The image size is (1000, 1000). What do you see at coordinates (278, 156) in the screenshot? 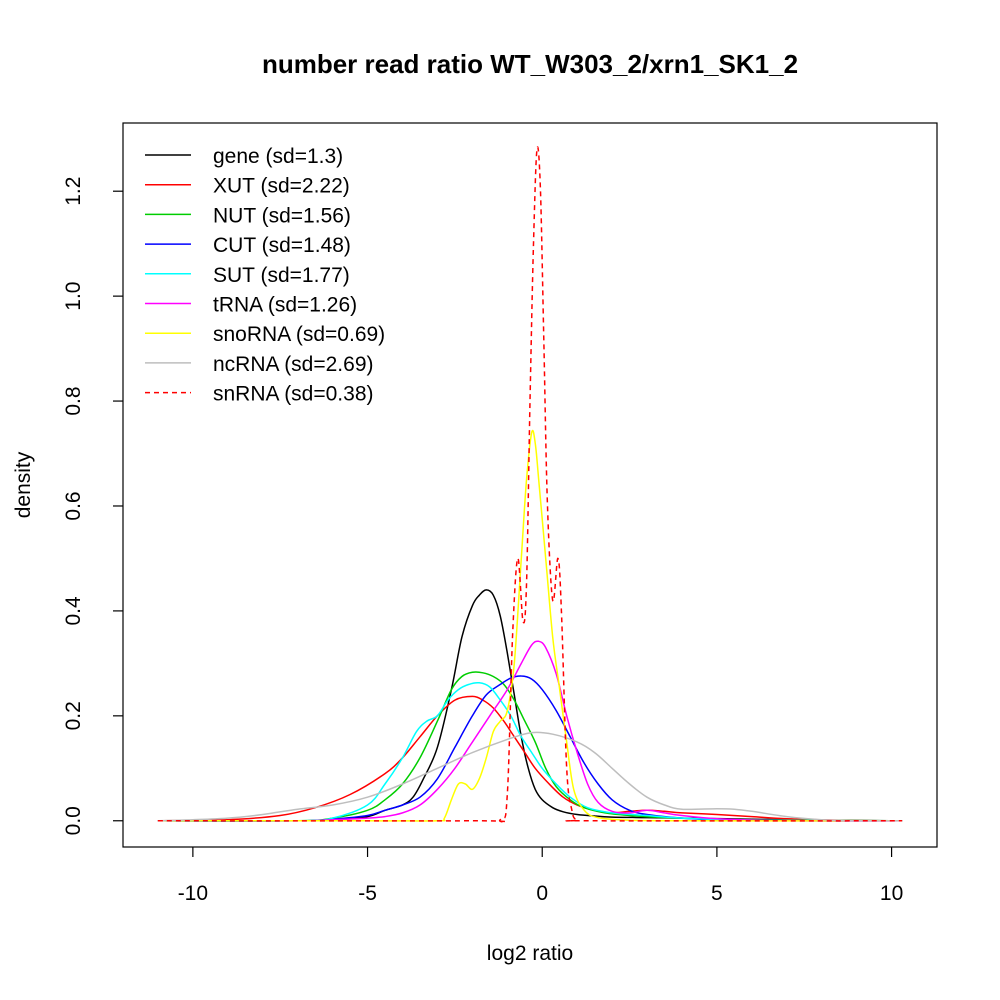
I see `legend-label: gene (sd=1.3)` at bounding box center [278, 156].